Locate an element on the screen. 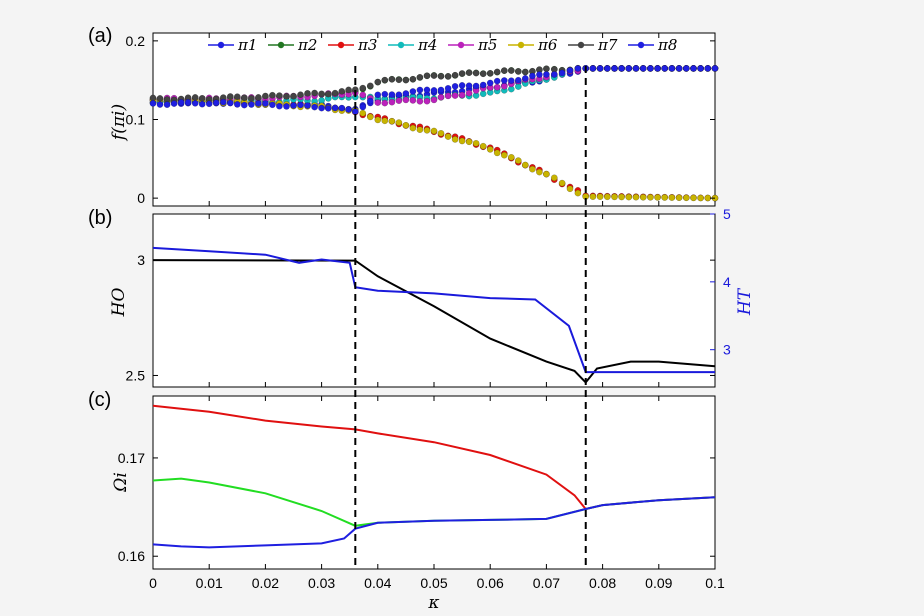 The height and width of the screenshot is (616, 924). panel-a-plot is located at coordinates (434, 133).